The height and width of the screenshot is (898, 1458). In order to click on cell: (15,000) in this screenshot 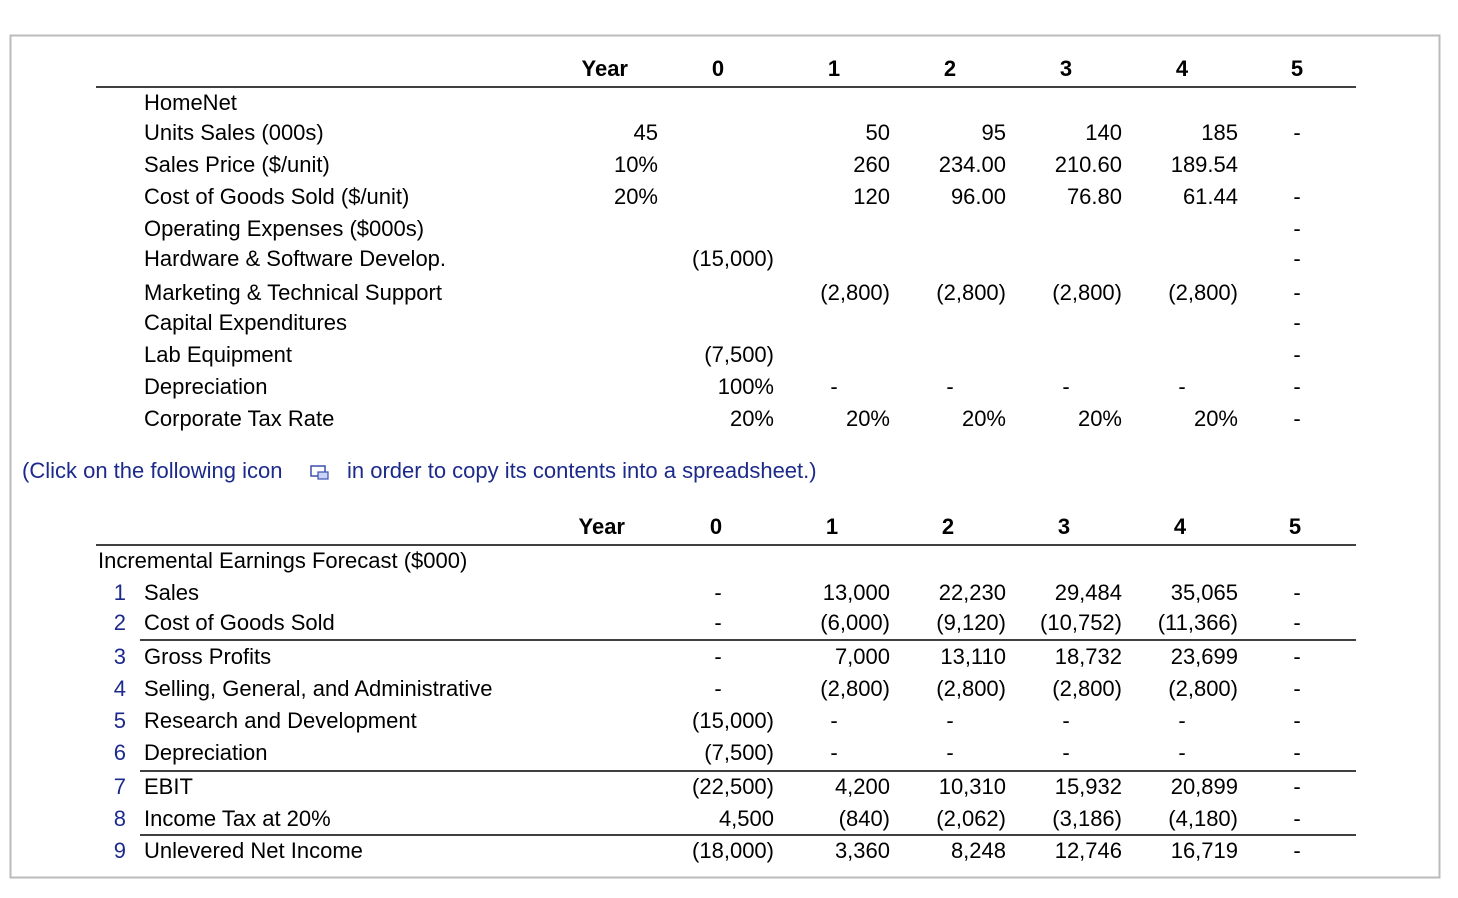, I will do `click(733, 720)`.